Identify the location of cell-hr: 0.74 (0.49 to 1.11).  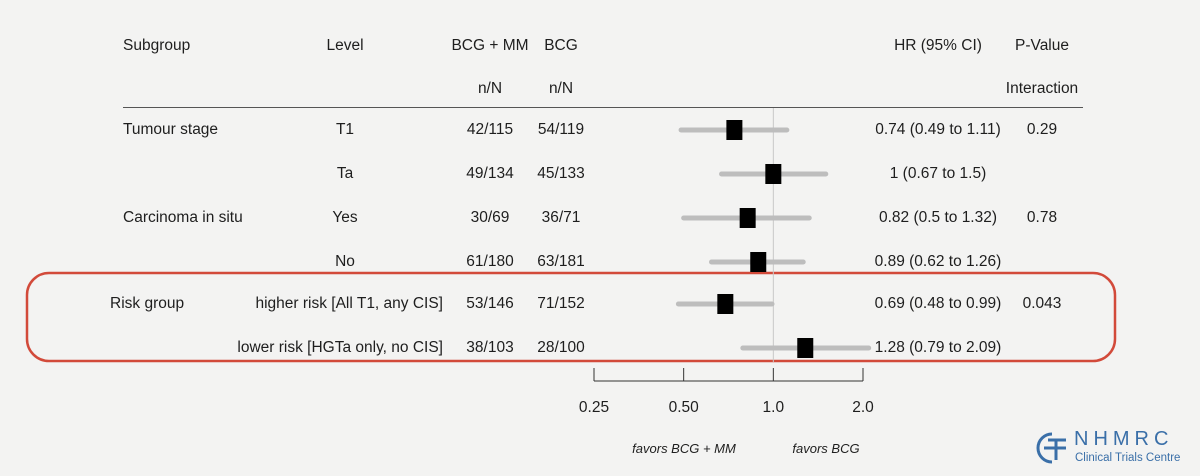
(938, 129).